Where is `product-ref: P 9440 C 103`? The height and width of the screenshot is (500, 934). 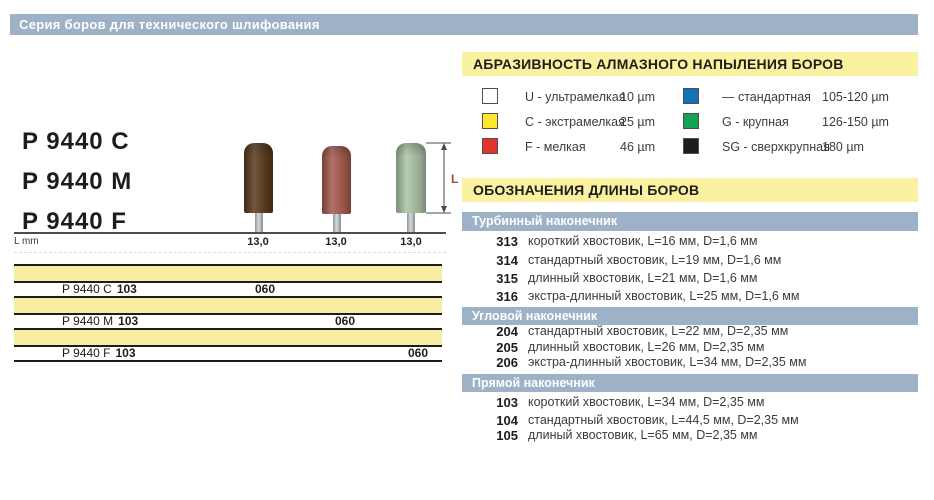
product-ref: P 9440 C 103 is located at coordinates (99, 289).